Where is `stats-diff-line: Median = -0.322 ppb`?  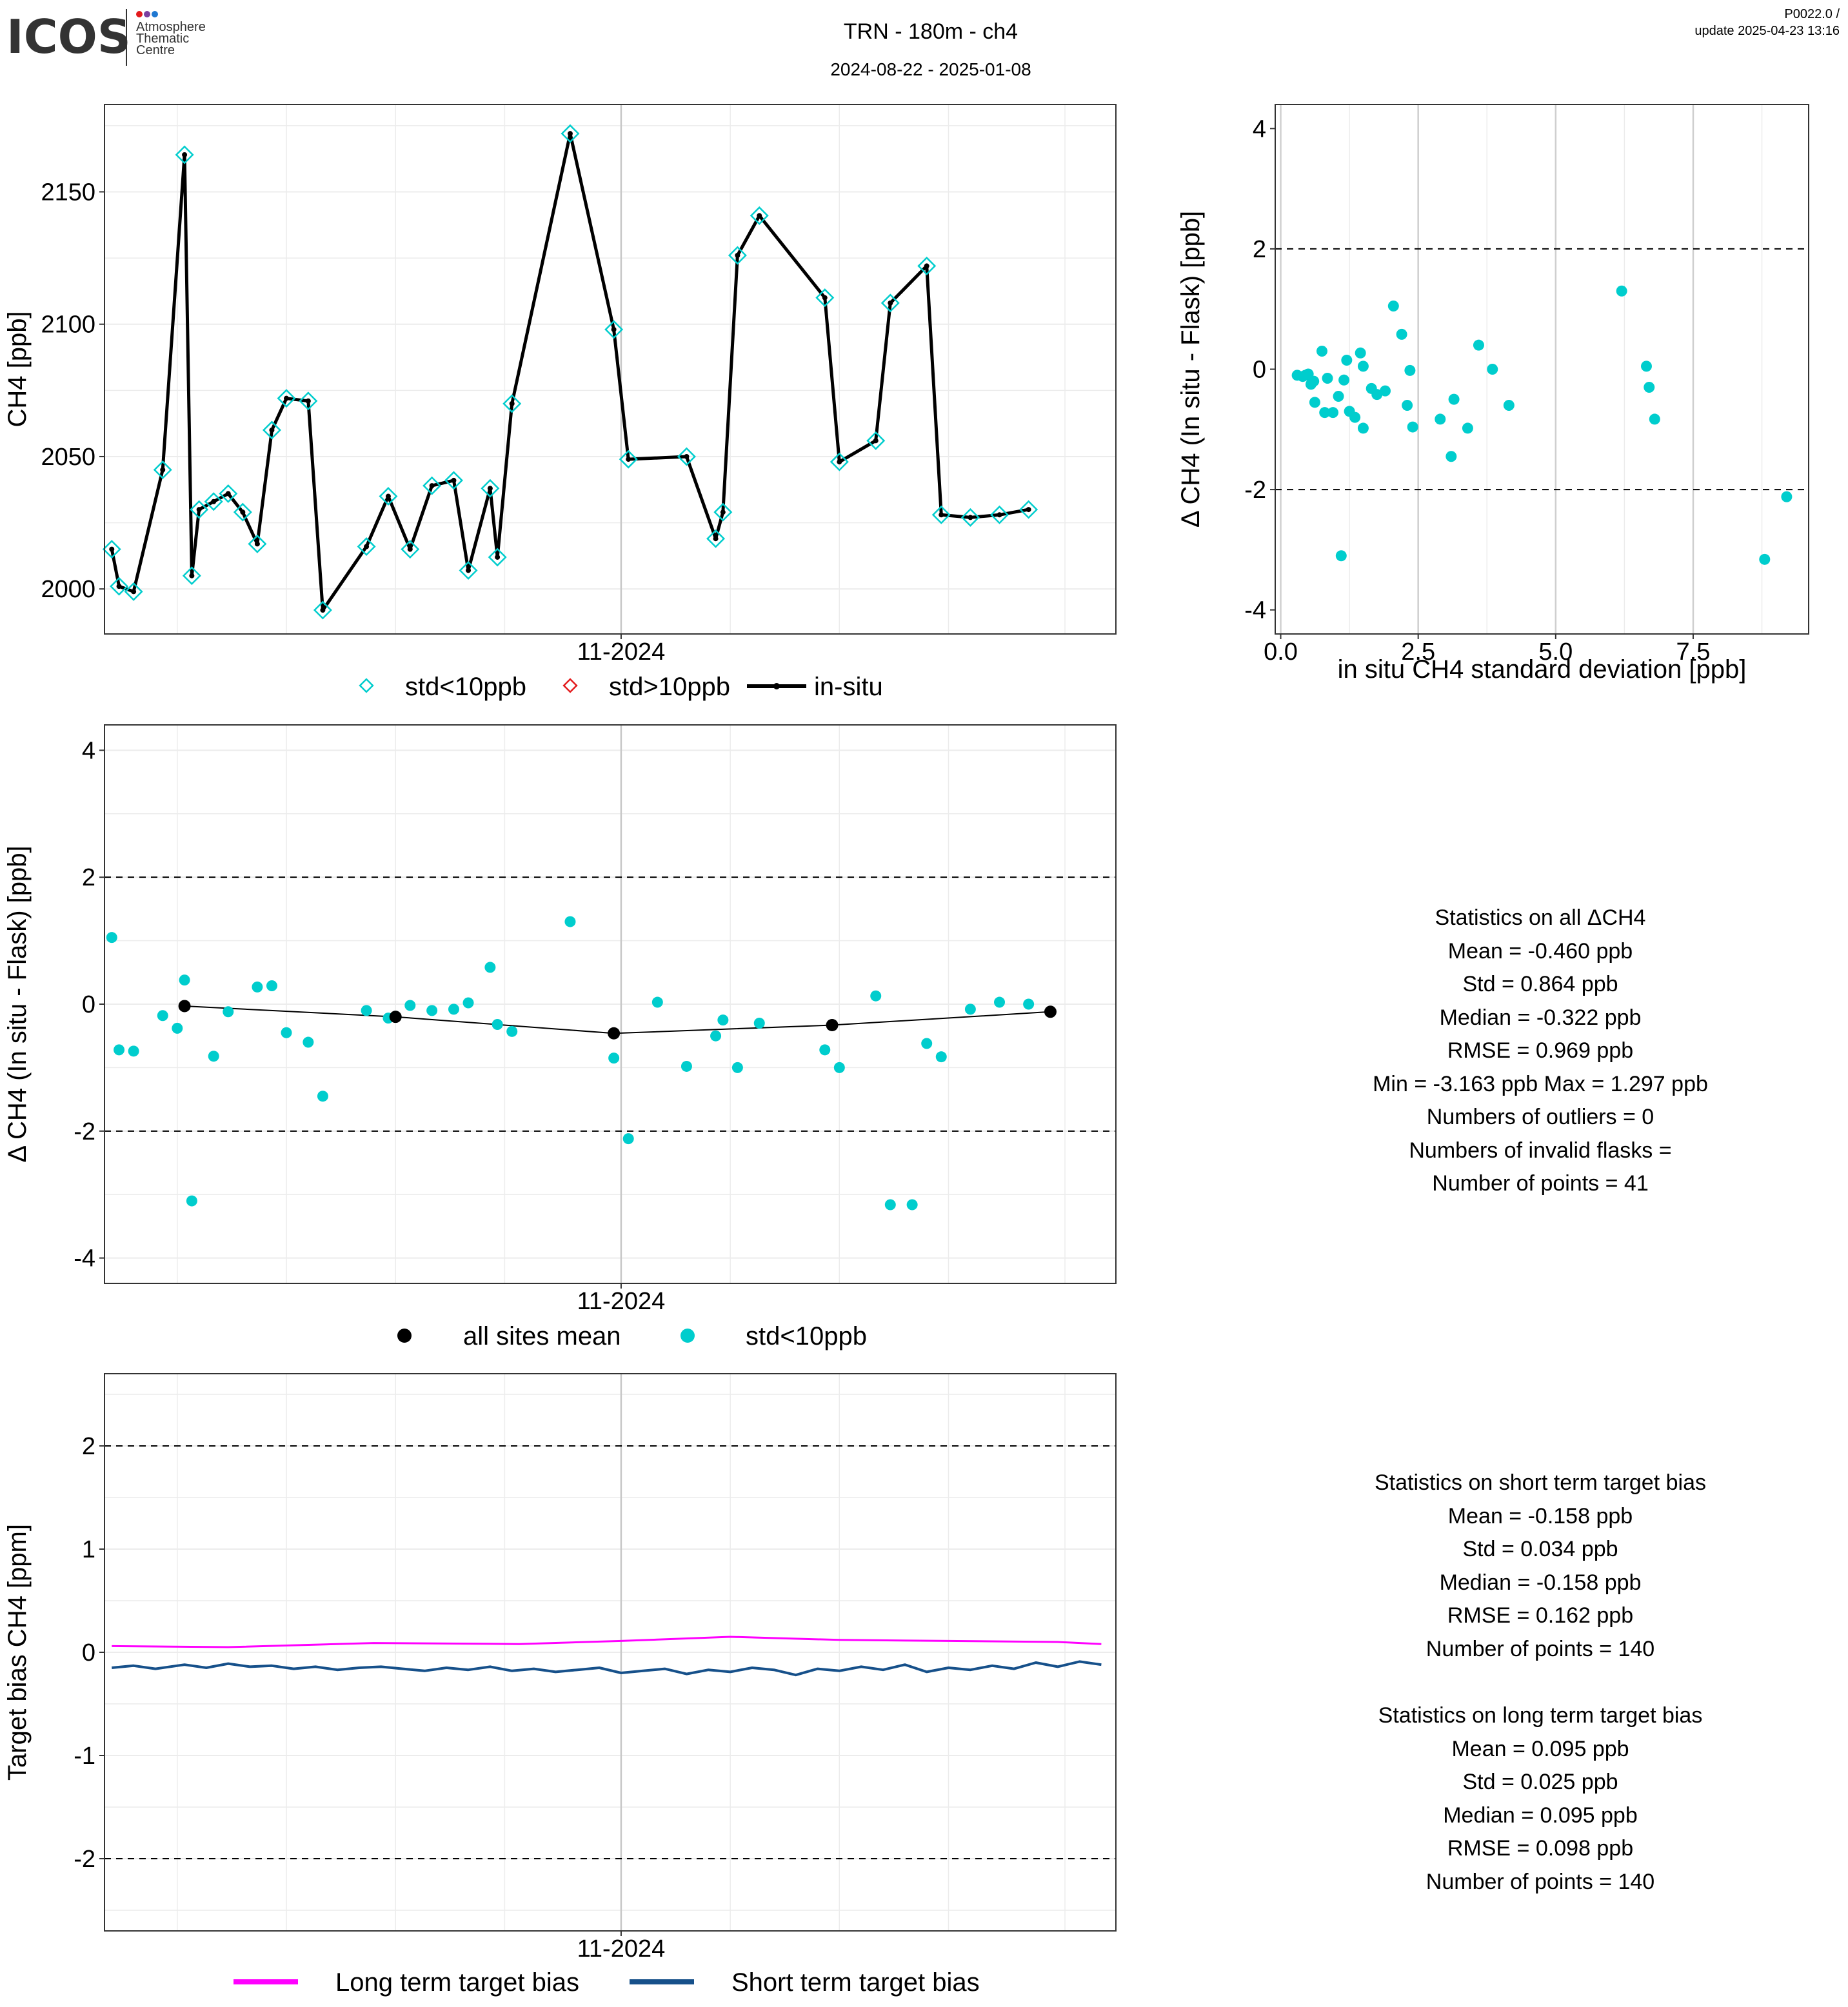
stats-diff-line: Median = -0.322 ppb is located at coordinates (1541, 1017).